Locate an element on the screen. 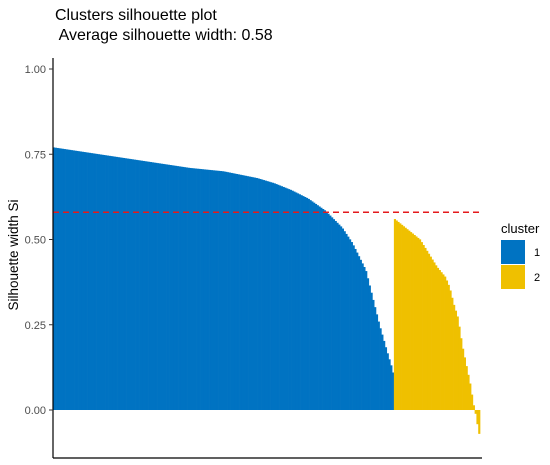 The image size is (550, 465). chart-title: Clusters silhouette plot is located at coordinates (136, 15).